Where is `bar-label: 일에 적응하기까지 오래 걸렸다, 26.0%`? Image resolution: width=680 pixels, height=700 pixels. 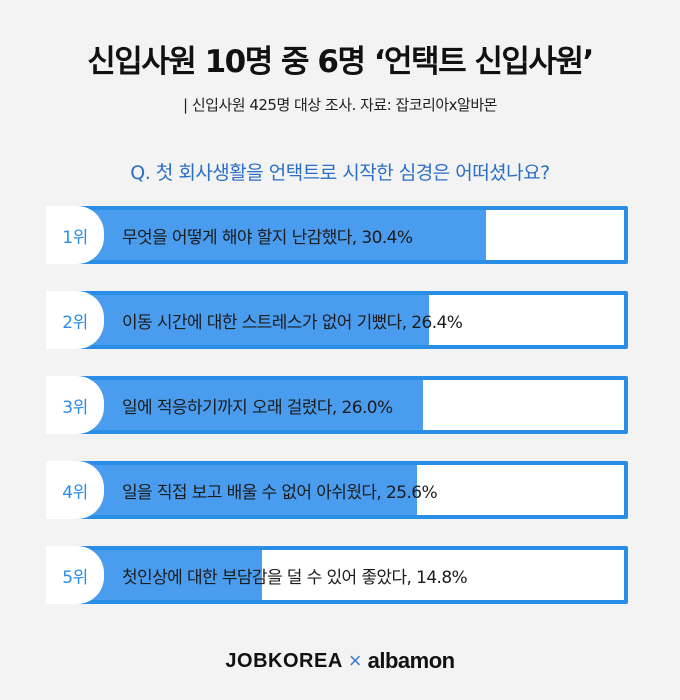 bar-label: 일에 적응하기까지 오래 걸렸다, 26.0% is located at coordinates (257, 407).